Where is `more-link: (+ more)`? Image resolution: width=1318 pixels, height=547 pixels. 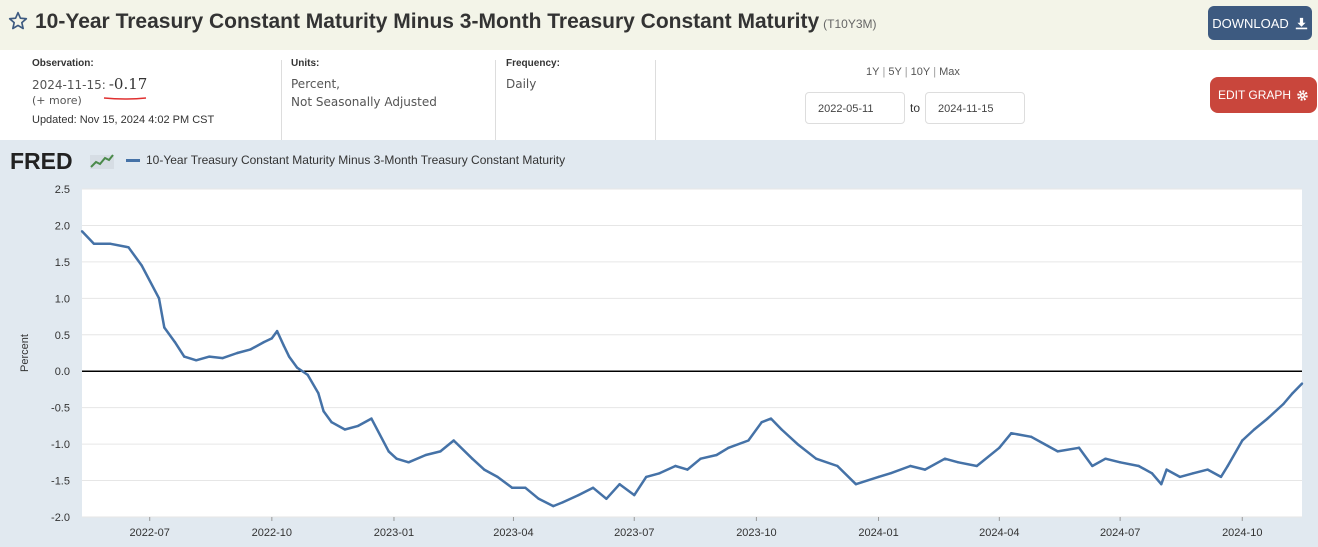 more-link: (+ more) is located at coordinates (57, 100).